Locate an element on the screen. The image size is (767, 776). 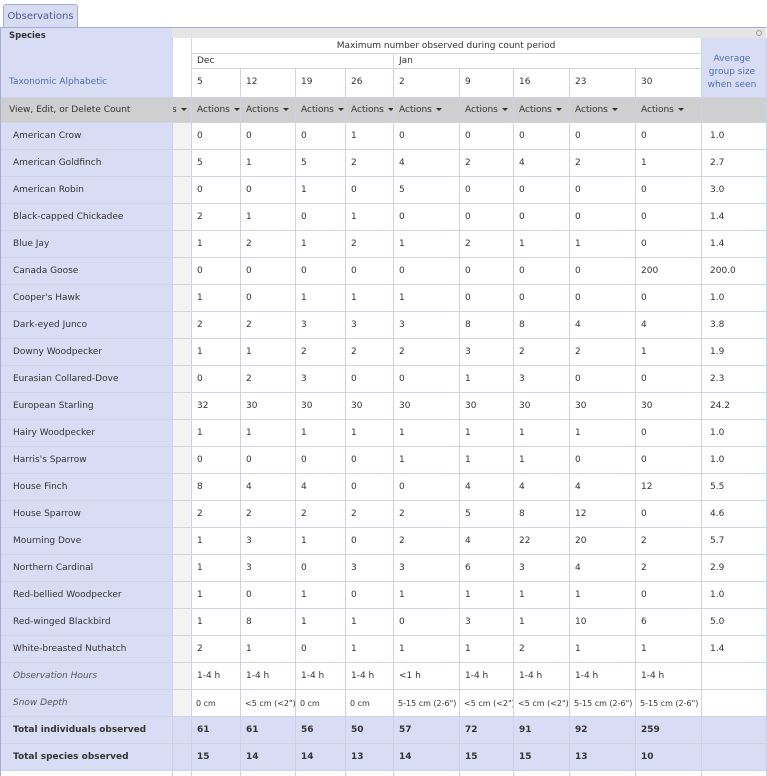
actions-dropdown-9: Actions is located at coordinates (668, 110).